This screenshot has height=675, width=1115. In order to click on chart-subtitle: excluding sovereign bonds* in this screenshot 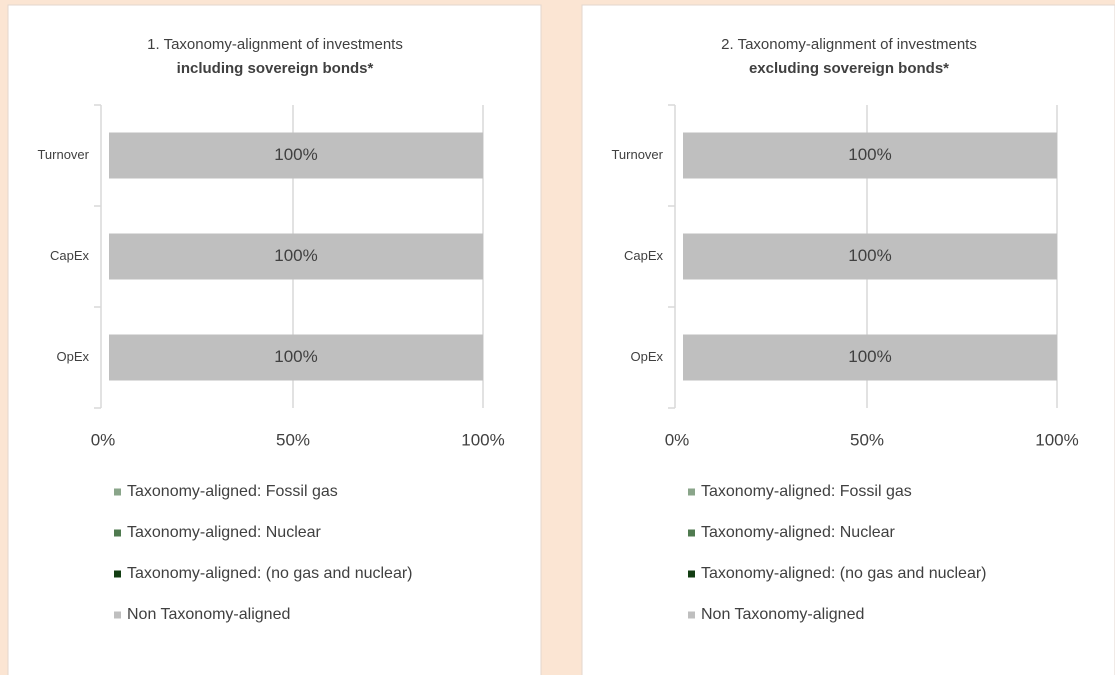, I will do `click(849, 68)`.